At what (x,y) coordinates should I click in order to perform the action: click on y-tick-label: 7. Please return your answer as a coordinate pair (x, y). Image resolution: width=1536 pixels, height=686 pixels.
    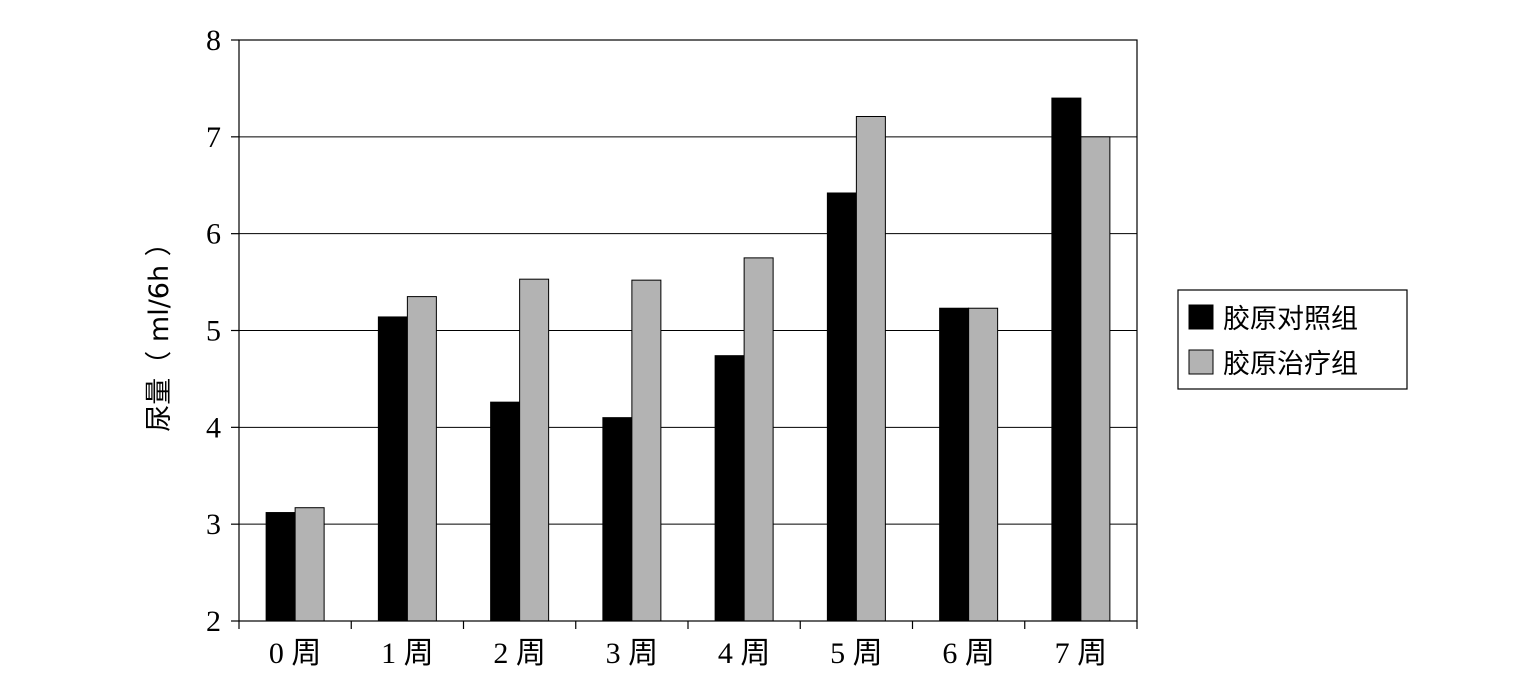
    Looking at the image, I should click on (213, 137).